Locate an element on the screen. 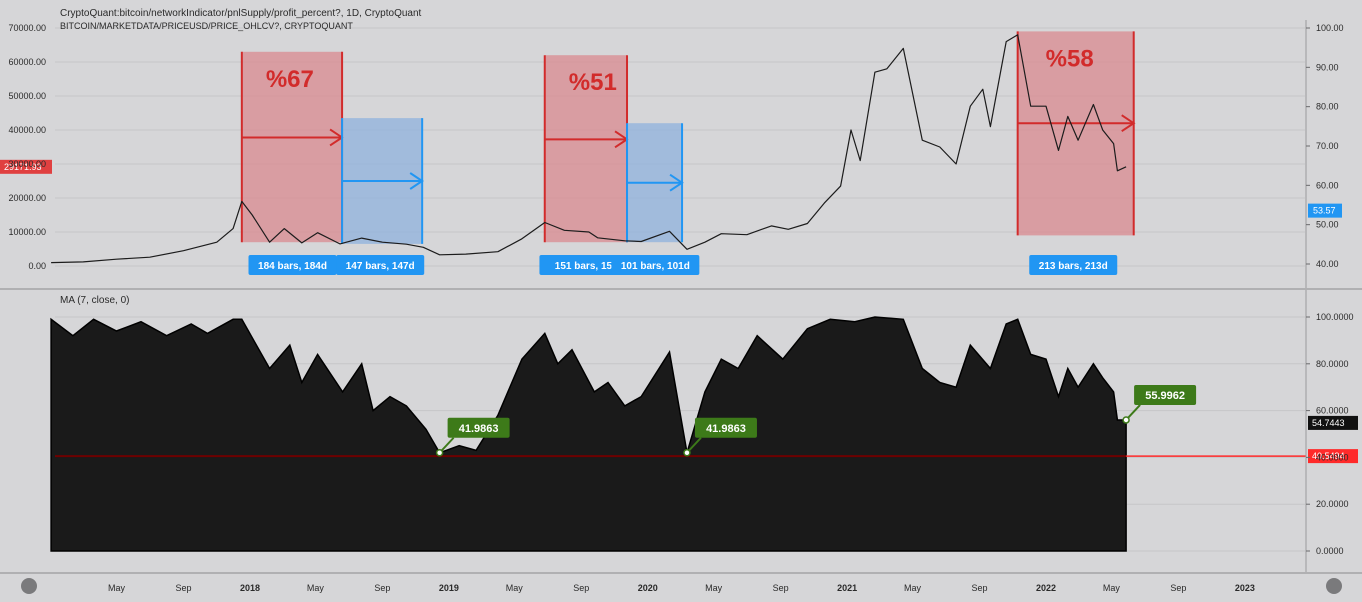 Image resolution: width=1362 pixels, height=602 pixels. range-label-text: 147 bars, 147d is located at coordinates (380, 266).